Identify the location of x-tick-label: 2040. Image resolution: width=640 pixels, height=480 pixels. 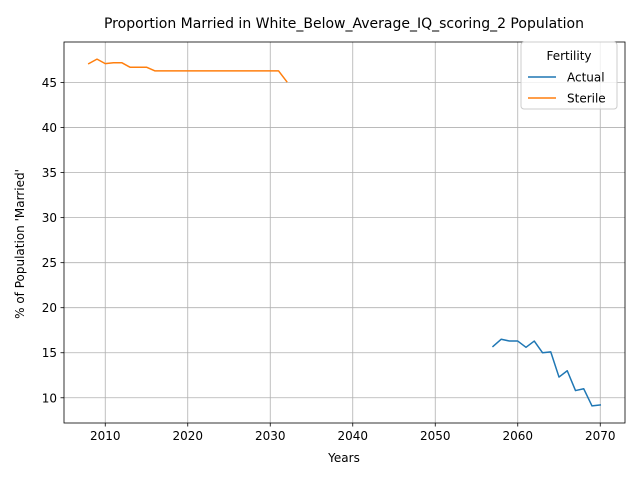
(352, 436).